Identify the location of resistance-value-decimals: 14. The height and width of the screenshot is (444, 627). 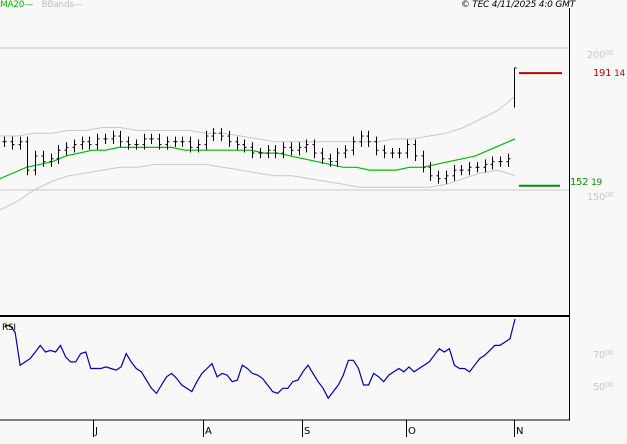
(619, 74).